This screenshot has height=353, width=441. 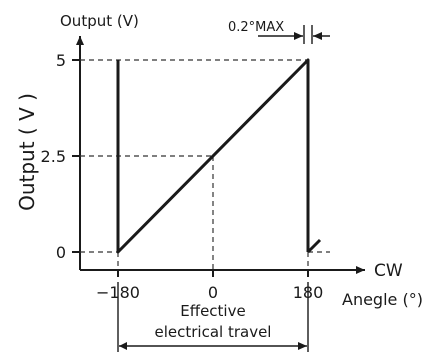 What do you see at coordinates (61, 252) in the screenshot?
I see `y-tick-label: 0` at bounding box center [61, 252].